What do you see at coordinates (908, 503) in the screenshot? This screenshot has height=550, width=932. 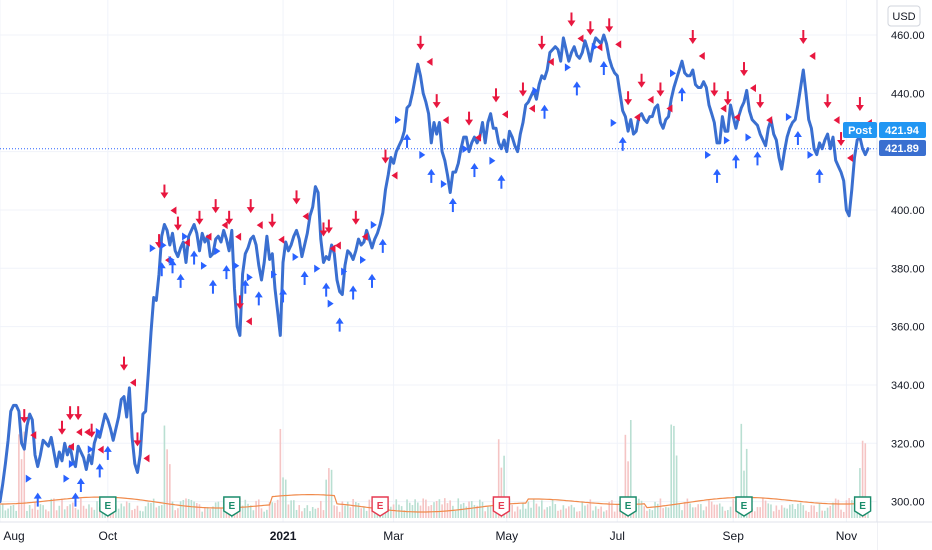 I see `price-axis-tick-label: 300.00` at bounding box center [908, 503].